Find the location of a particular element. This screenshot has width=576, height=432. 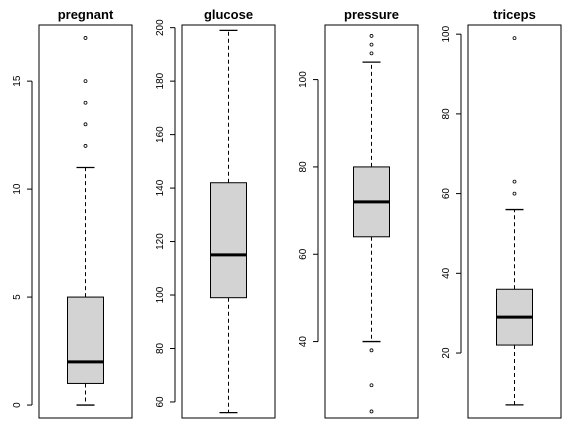

y-tick-label: 160 is located at coordinates (160, 134).